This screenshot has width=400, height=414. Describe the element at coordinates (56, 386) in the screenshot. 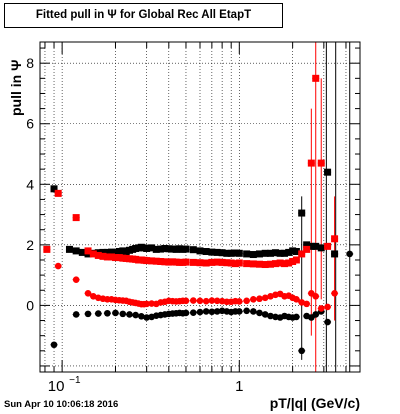

I see `x-tick-label: 10` at that location.